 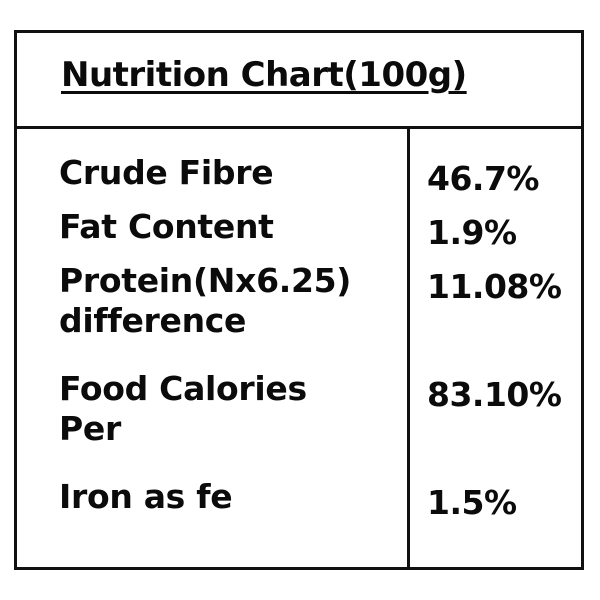 What do you see at coordinates (472, 232) in the screenshot?
I see `nutrient-value: 1.9%` at bounding box center [472, 232].